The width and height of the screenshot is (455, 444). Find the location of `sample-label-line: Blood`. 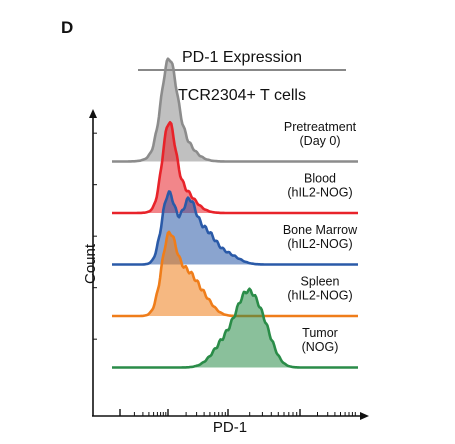

sample-label-line: Blood is located at coordinates (320, 178).